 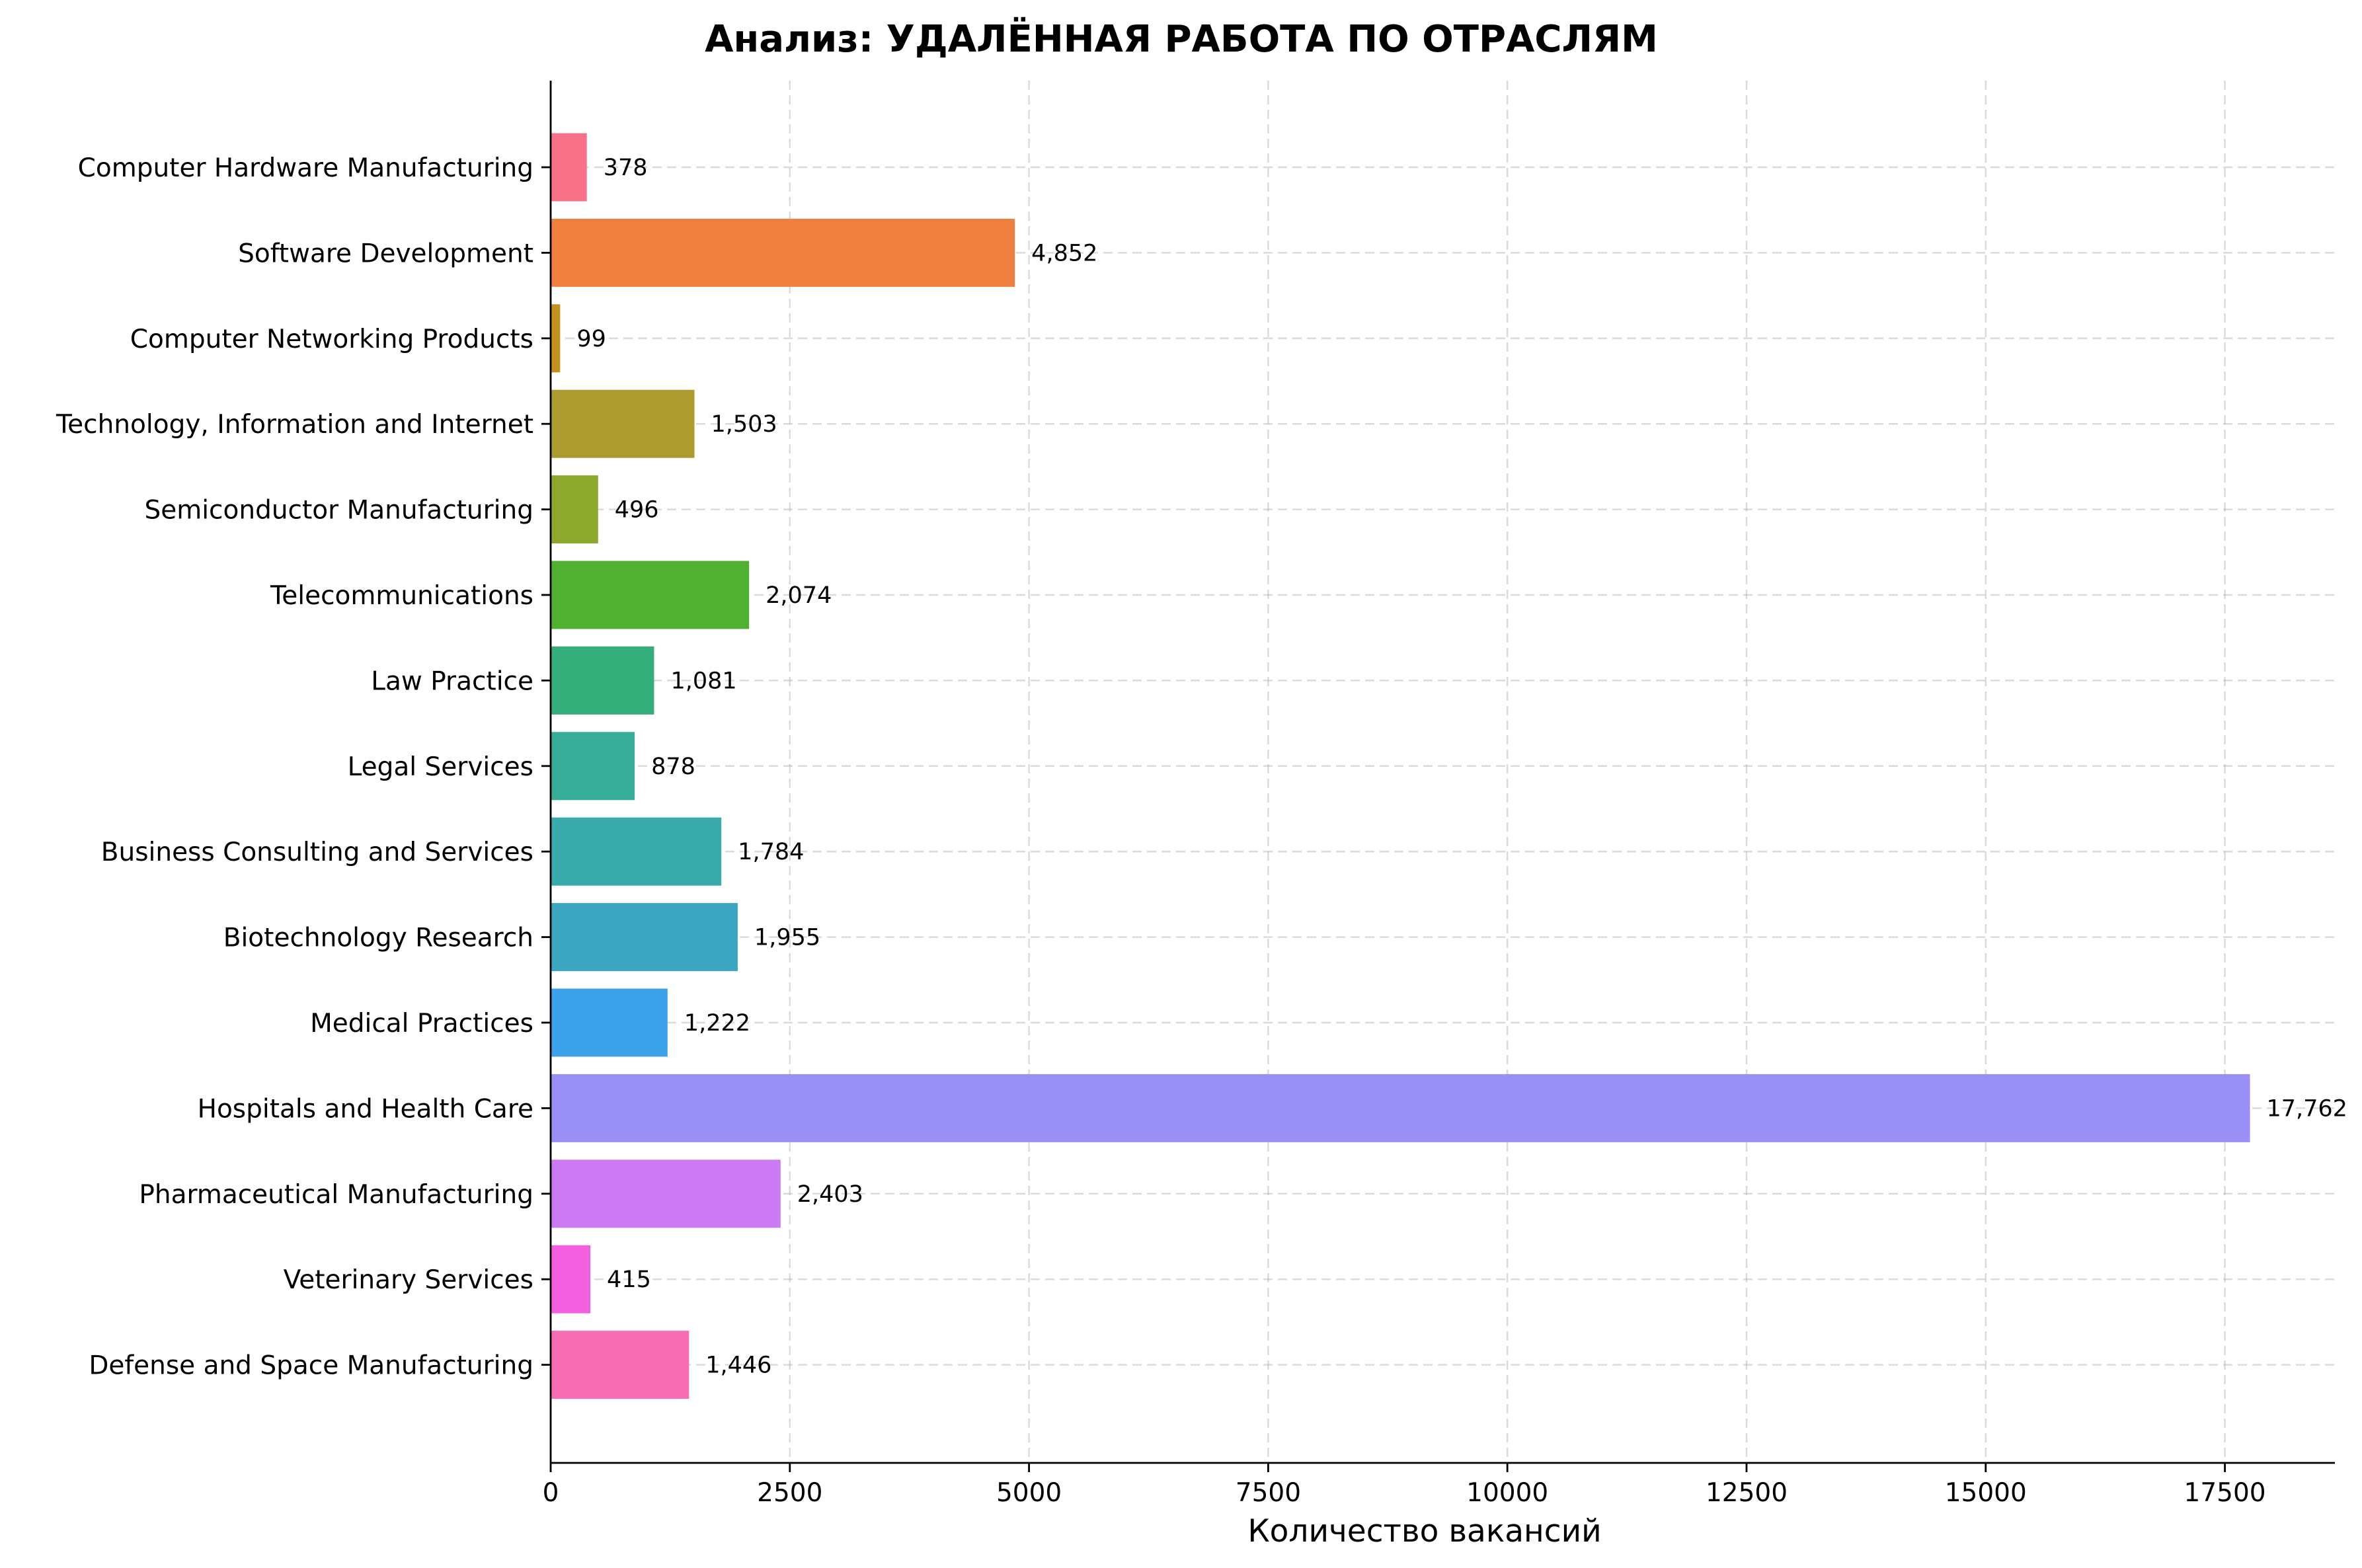 I want to click on x-tick-label: 10000, so click(x=1507, y=1493).